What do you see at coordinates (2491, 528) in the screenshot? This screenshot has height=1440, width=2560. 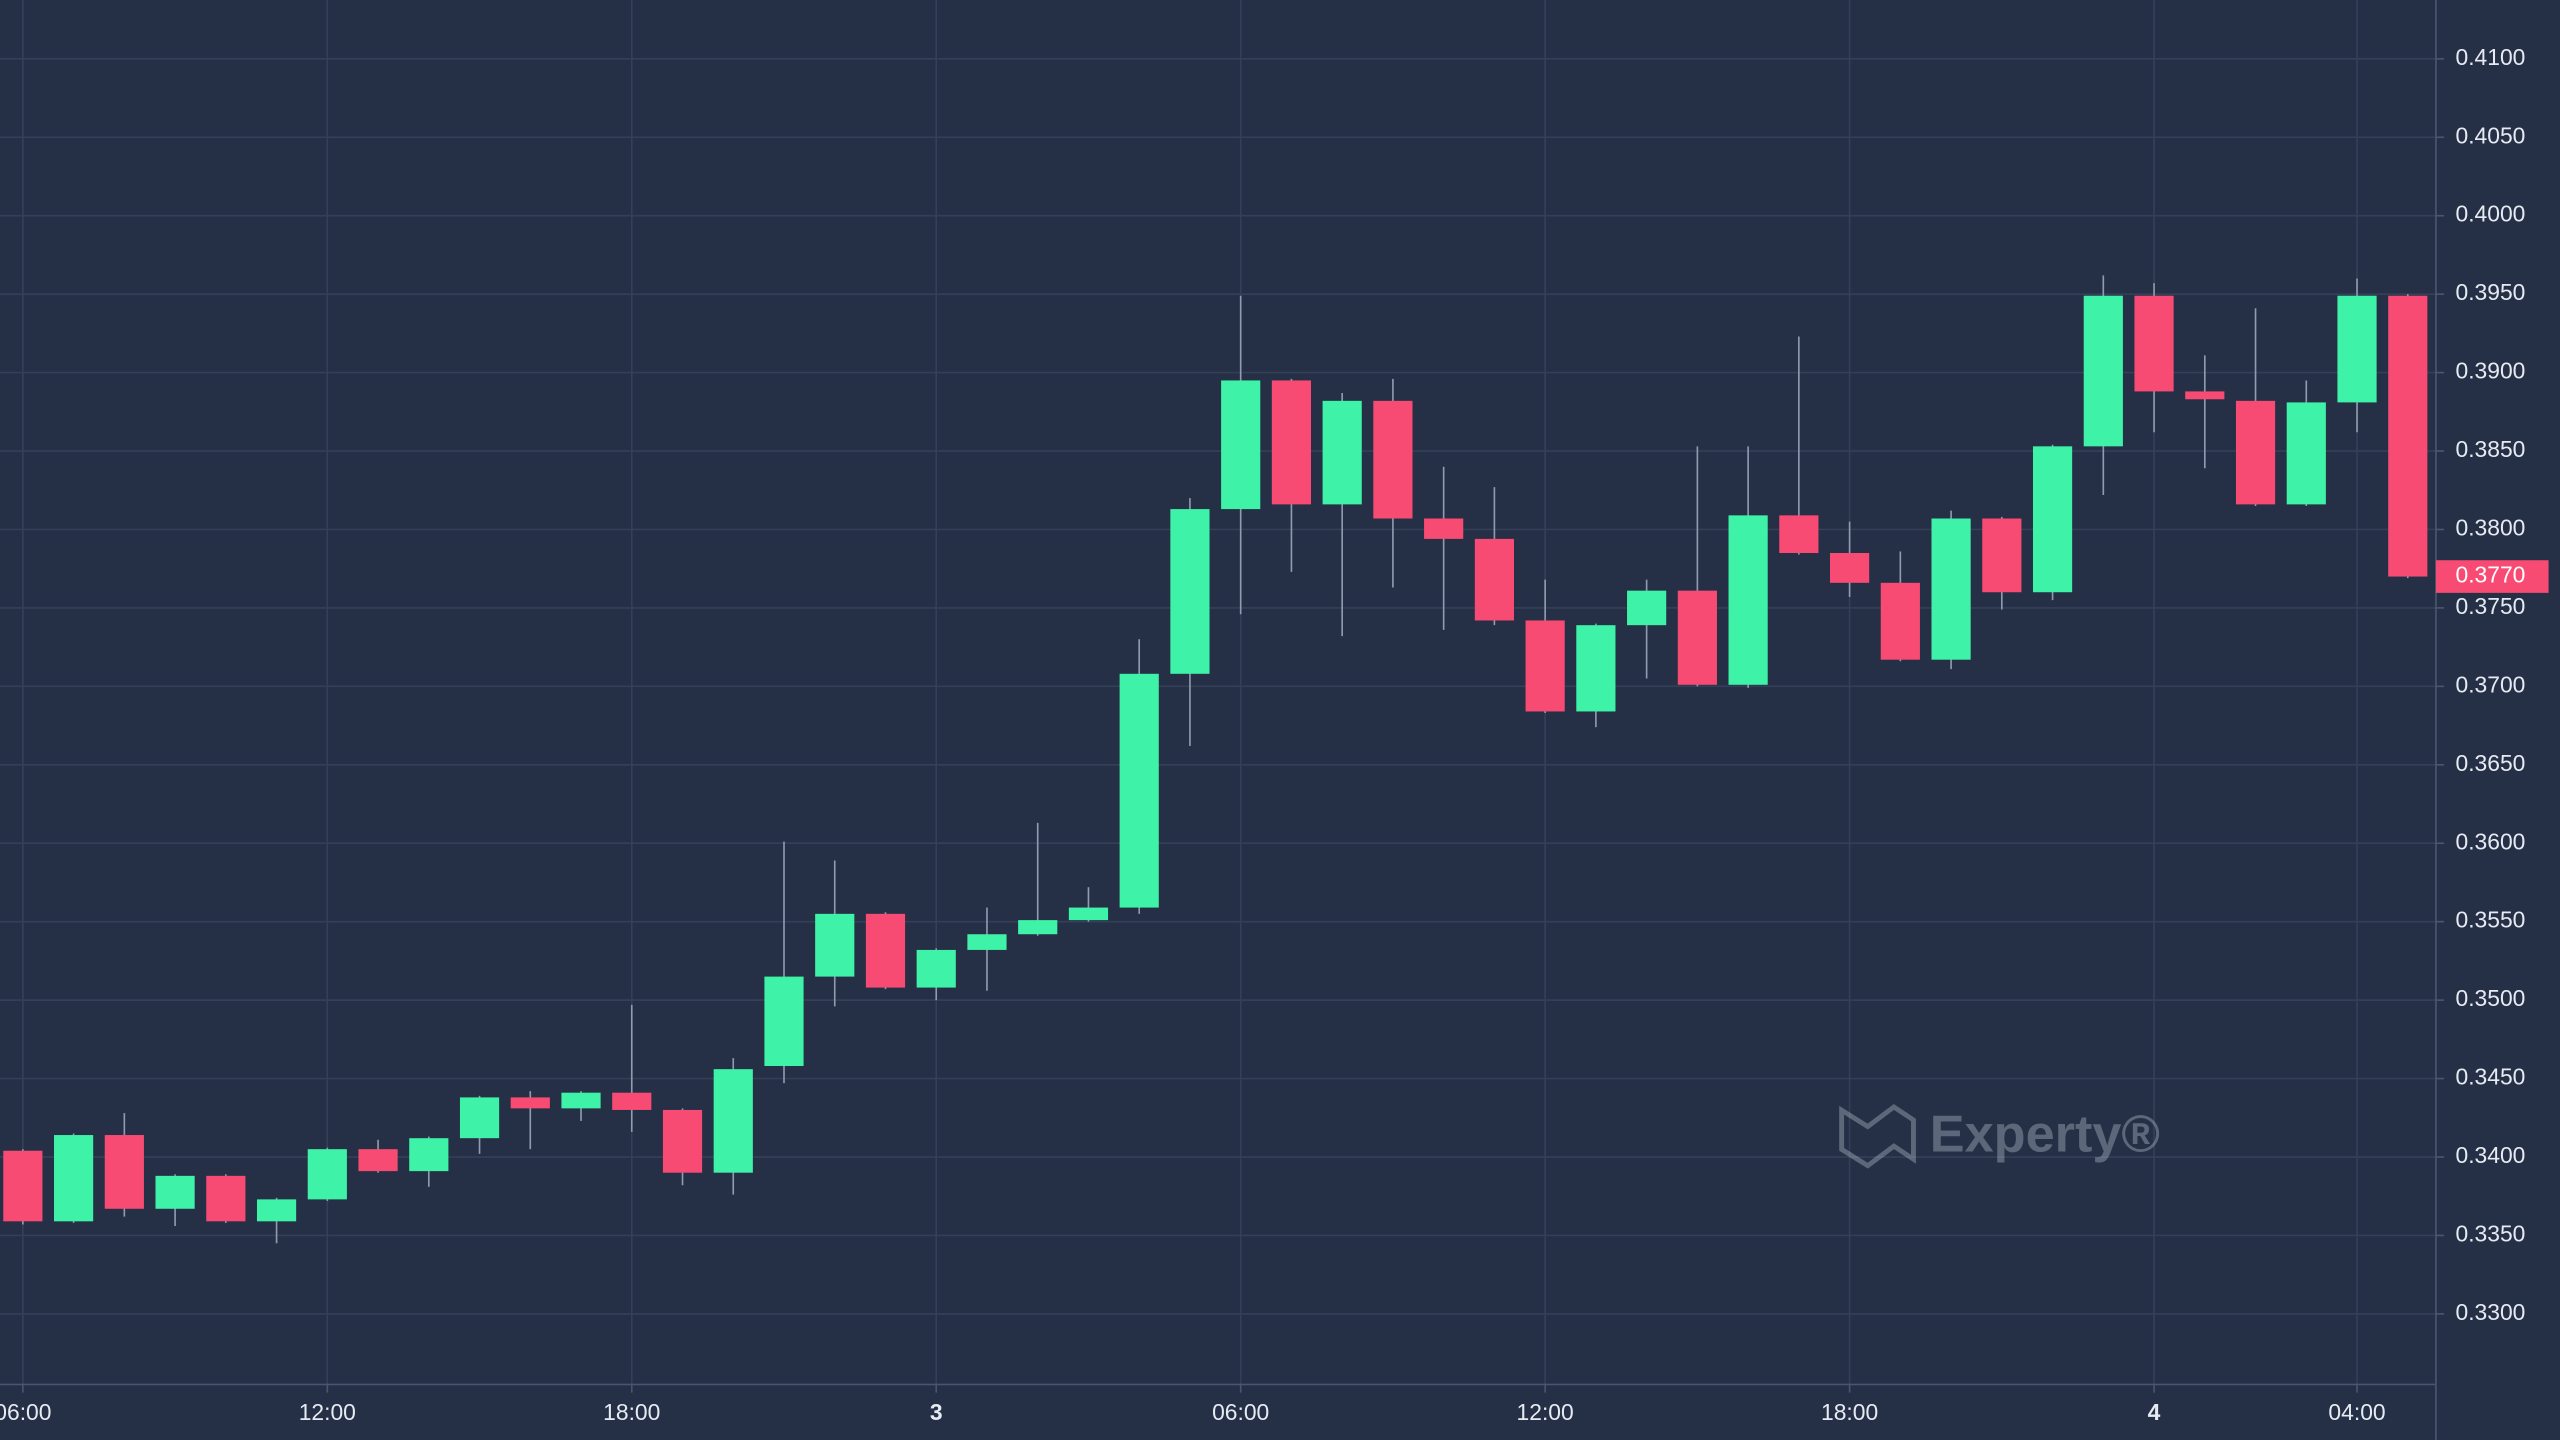 I see `y-tick-label: 0.3800` at bounding box center [2491, 528].